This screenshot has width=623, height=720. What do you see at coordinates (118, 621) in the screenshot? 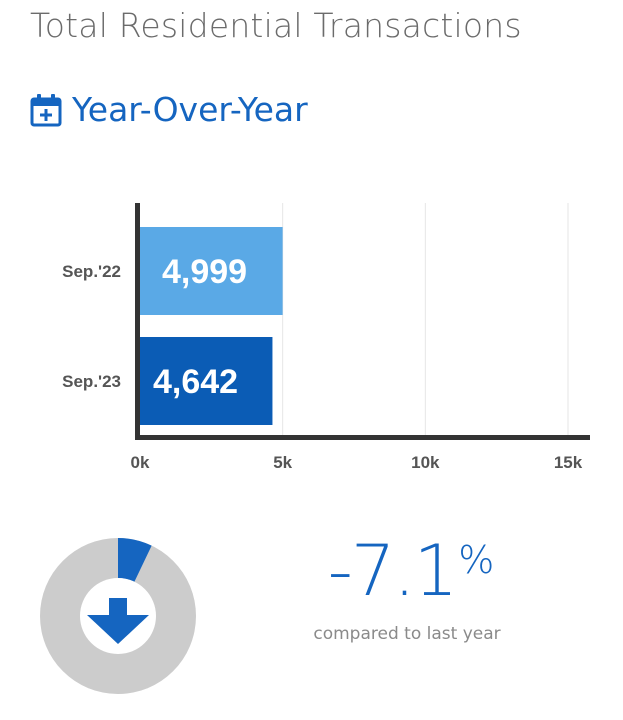
I see `arrow-down-icon` at bounding box center [118, 621].